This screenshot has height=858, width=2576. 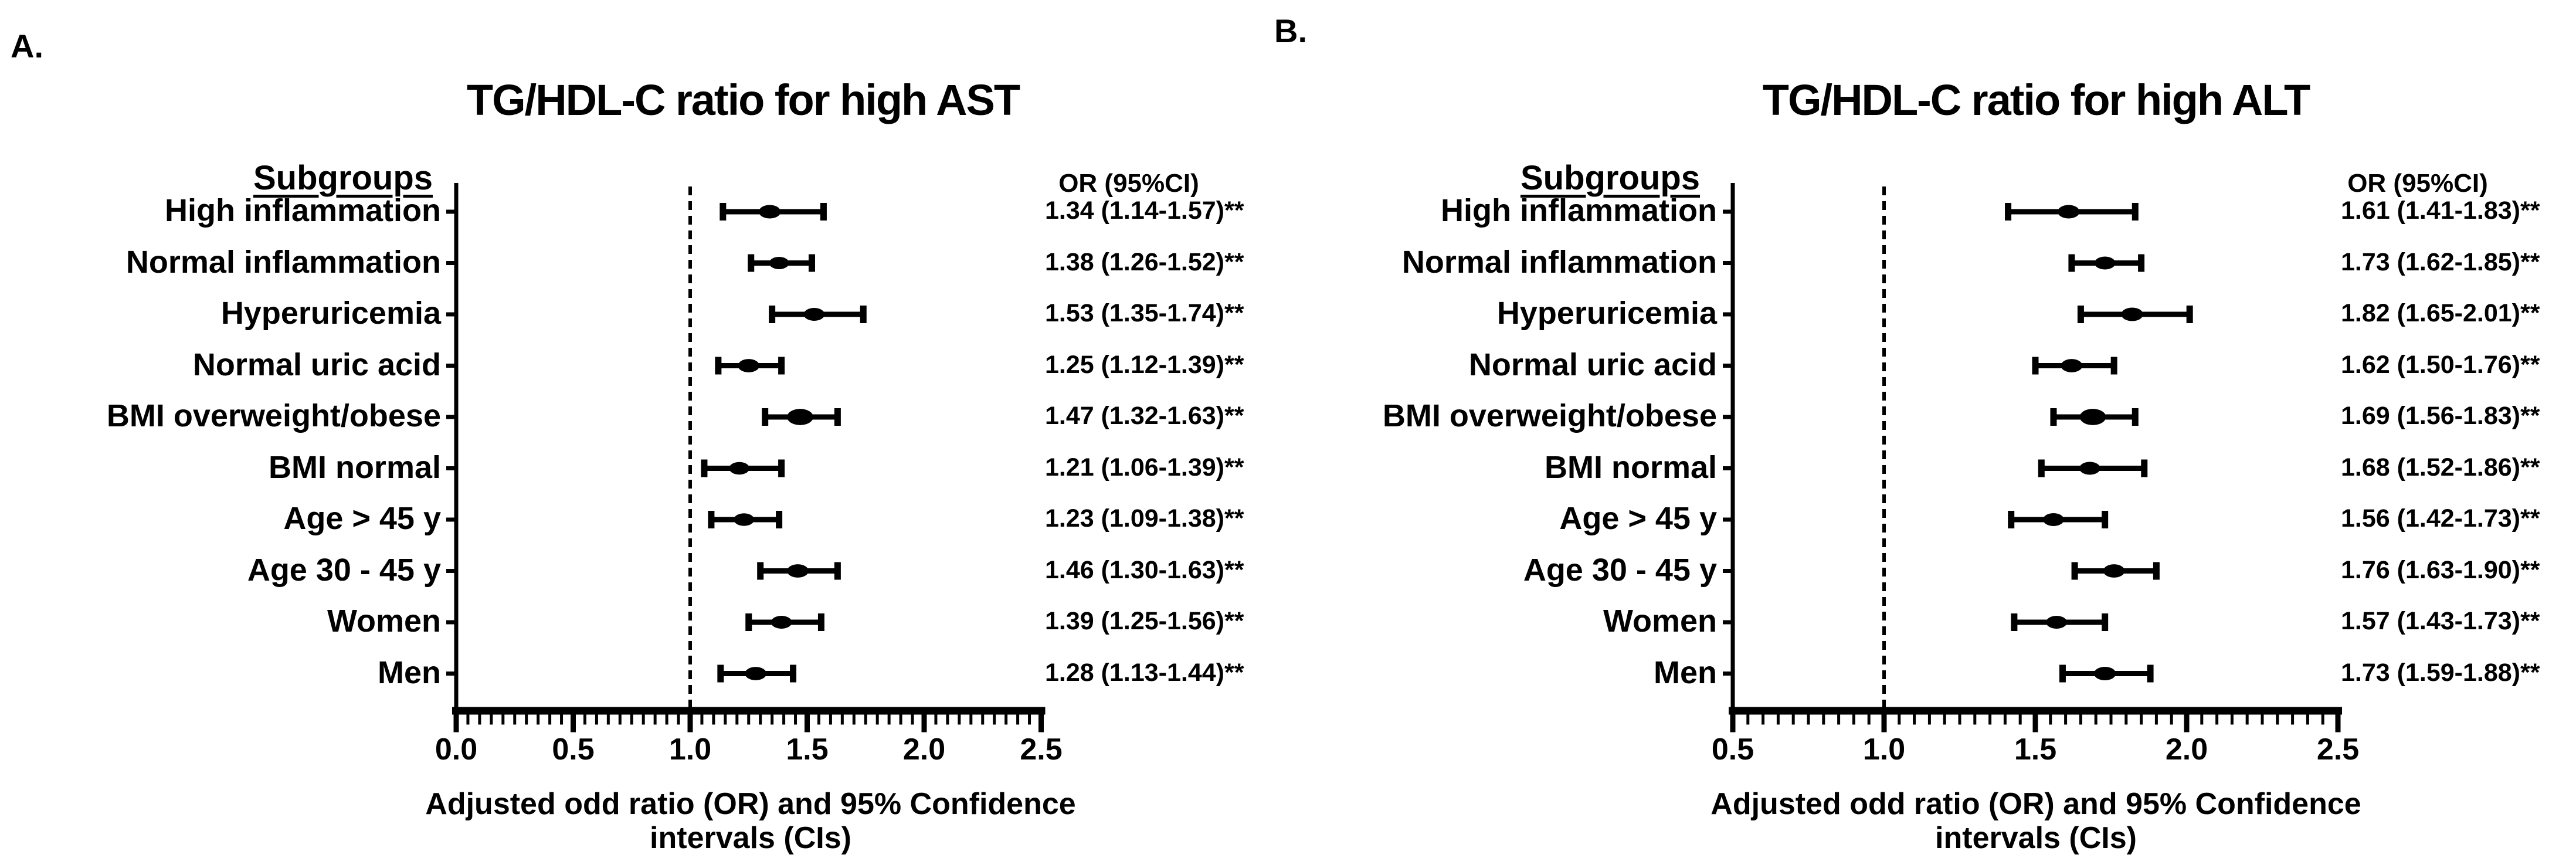 What do you see at coordinates (362, 518) in the screenshot?
I see `panel-a-row-label: Age > 45 y` at bounding box center [362, 518].